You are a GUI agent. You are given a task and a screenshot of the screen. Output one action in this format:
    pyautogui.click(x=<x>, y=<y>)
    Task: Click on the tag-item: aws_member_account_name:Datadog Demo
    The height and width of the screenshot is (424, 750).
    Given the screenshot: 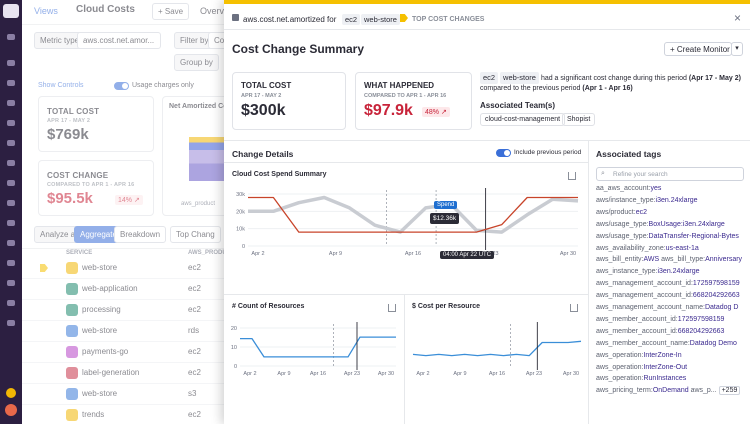 What is the action you would take?
    pyautogui.click(x=666, y=343)
    